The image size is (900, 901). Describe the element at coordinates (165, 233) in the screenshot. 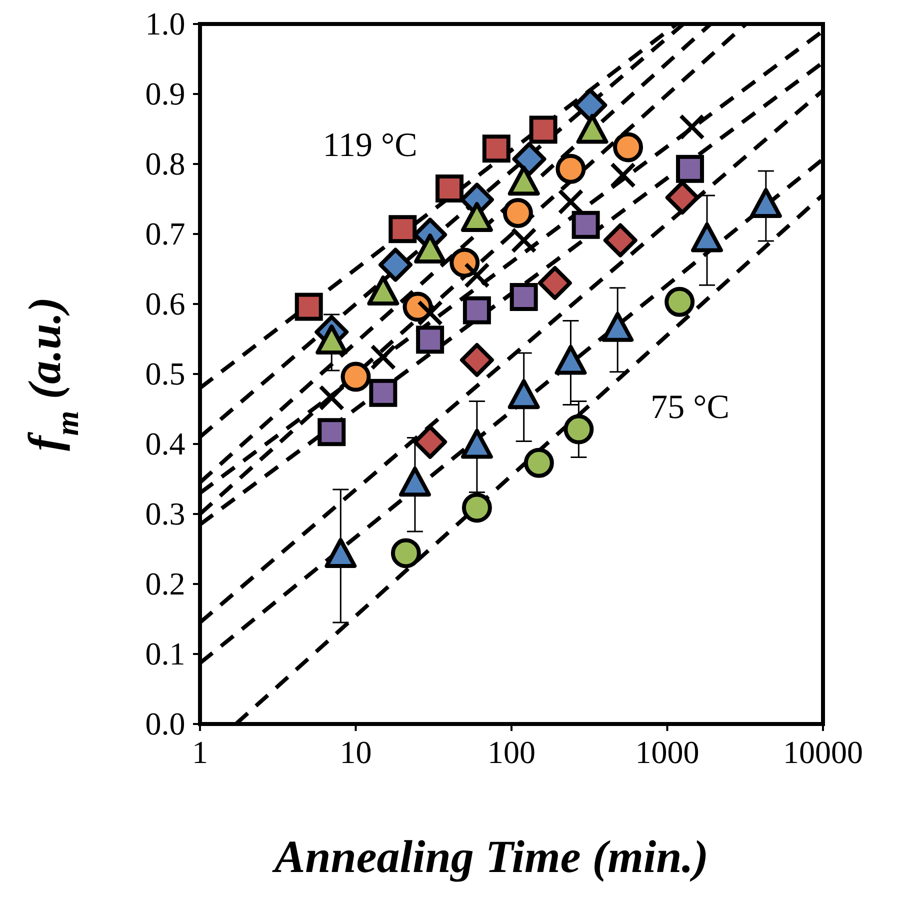

I see `y-tick-label: 0.7` at that location.